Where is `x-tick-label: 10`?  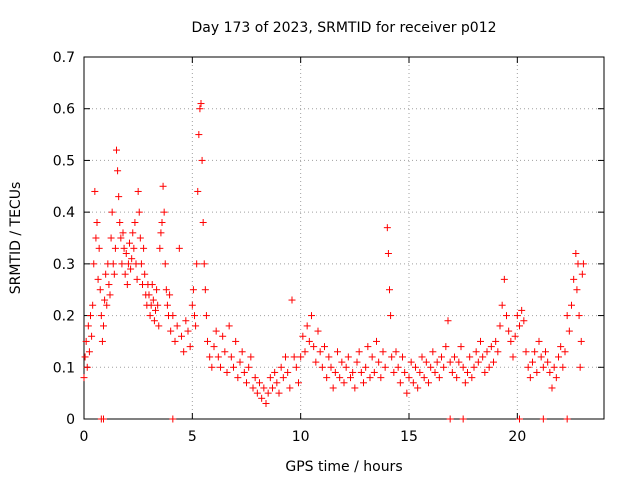
x-tick-label: 10 is located at coordinates (301, 437).